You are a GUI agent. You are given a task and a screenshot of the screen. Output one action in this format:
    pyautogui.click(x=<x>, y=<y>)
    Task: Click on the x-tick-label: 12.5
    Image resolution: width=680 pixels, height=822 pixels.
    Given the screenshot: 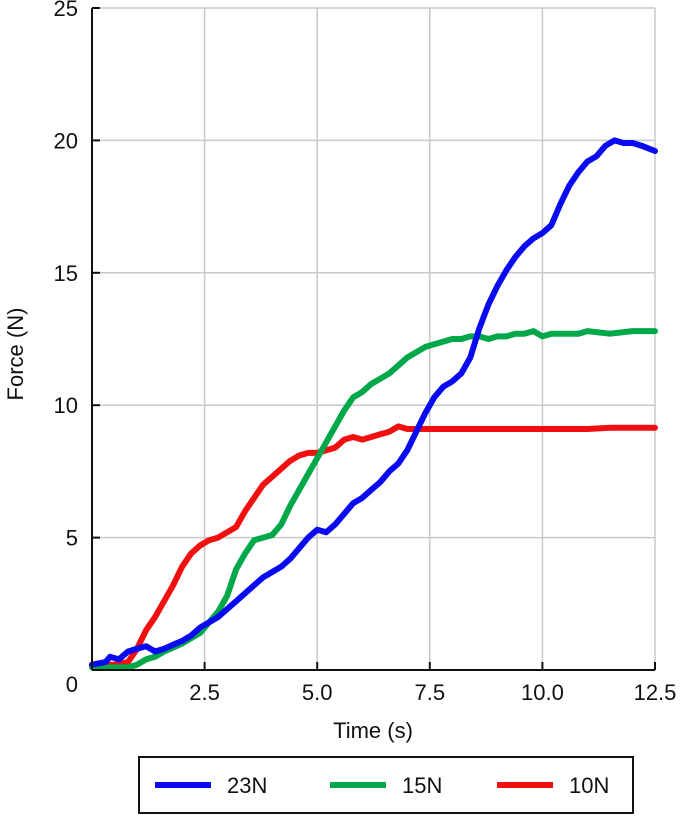 What is the action you would take?
    pyautogui.click(x=655, y=692)
    